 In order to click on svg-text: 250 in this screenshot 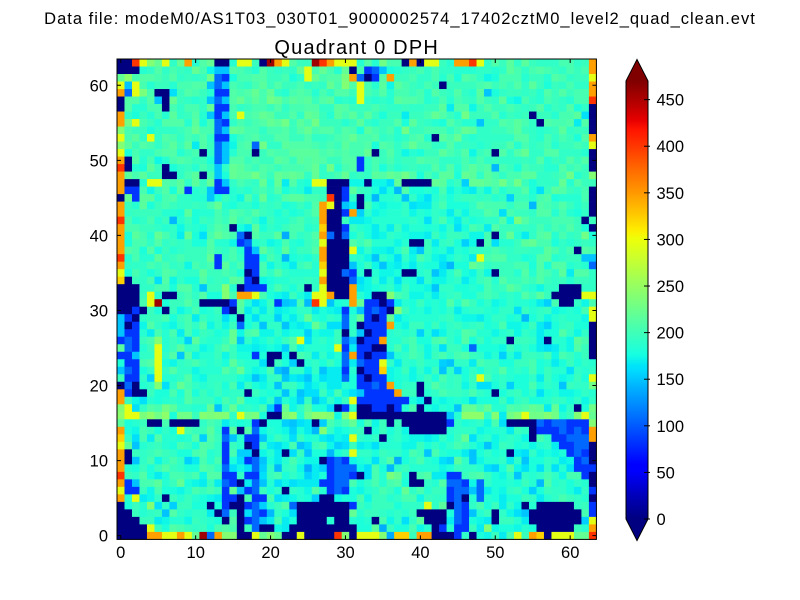, I will do `click(671, 287)`.